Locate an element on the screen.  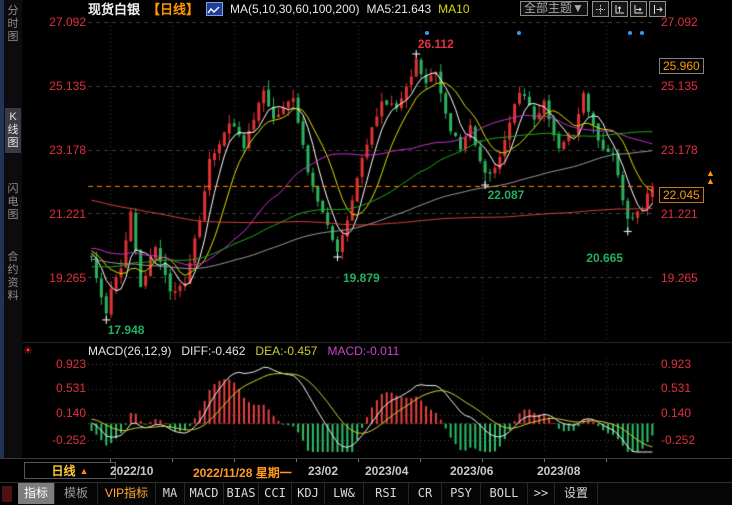
y-tick-right: 23.178 is located at coordinates (679, 150).